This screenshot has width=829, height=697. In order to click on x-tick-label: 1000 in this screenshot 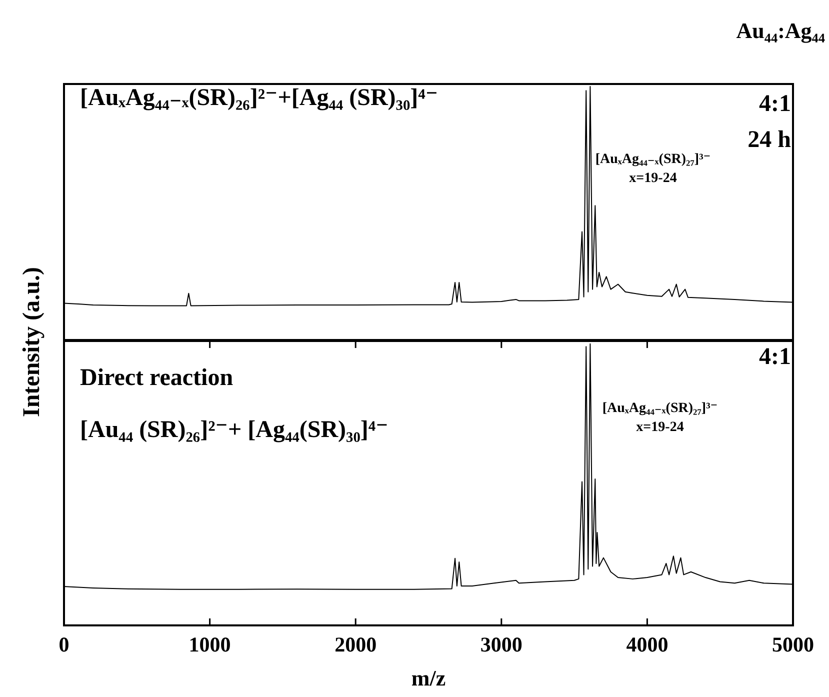, I will do `click(209, 644)`.